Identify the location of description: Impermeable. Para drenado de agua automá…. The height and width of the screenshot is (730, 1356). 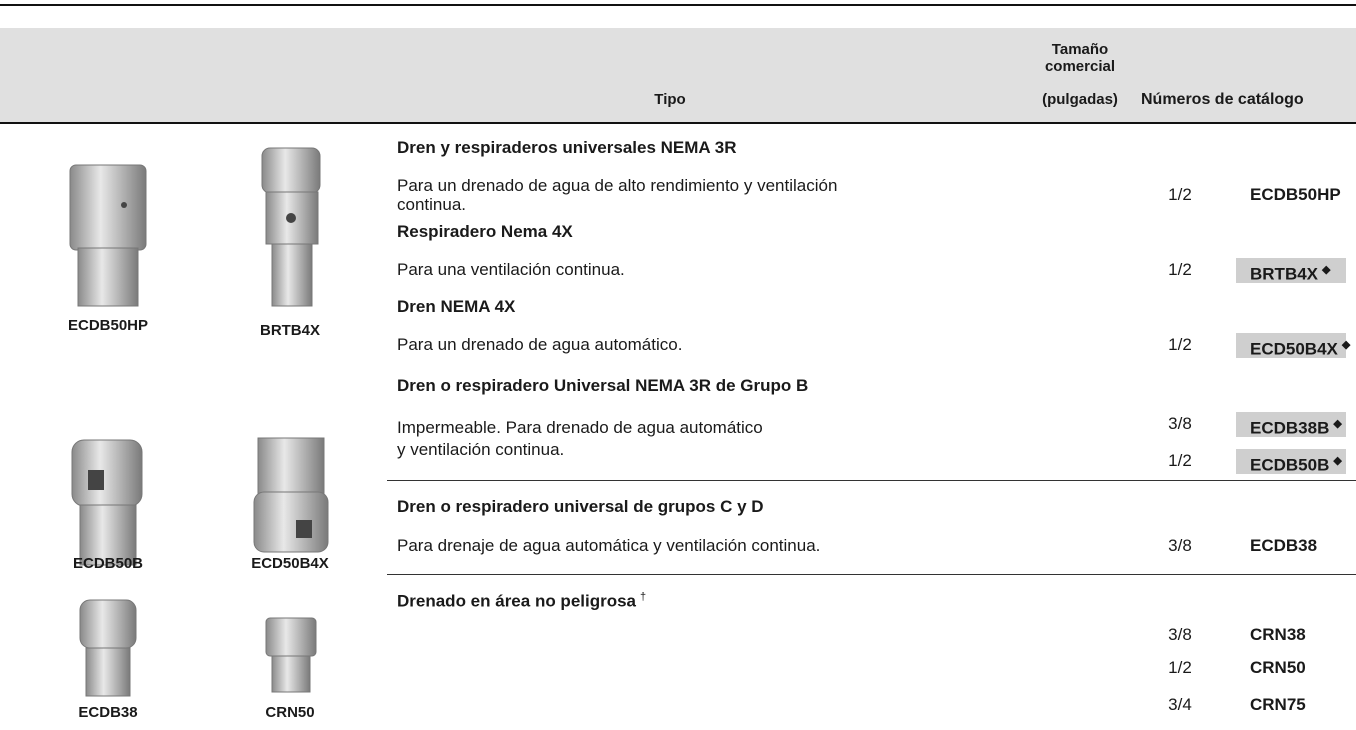
(580, 427).